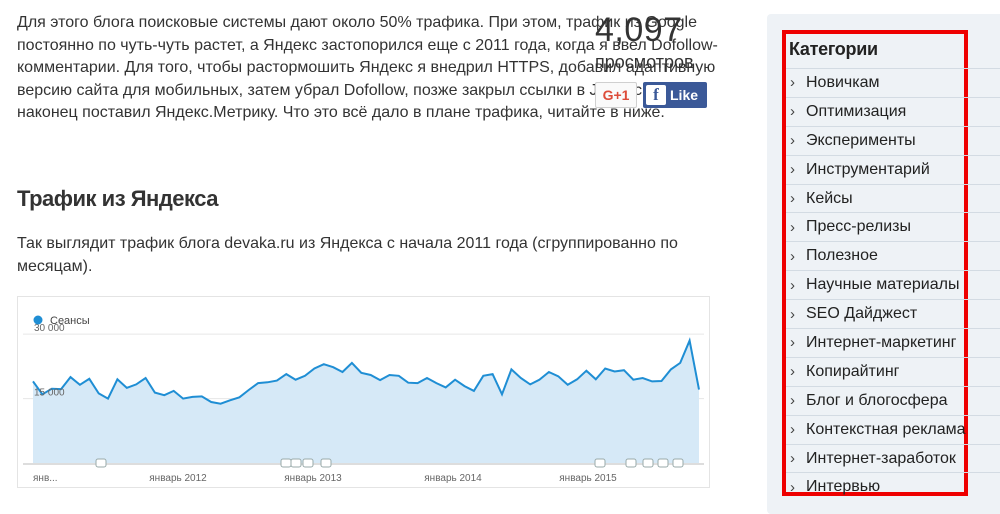  What do you see at coordinates (588, 478) in the screenshot?
I see `chart-x-tick-label: январь 2015` at bounding box center [588, 478].